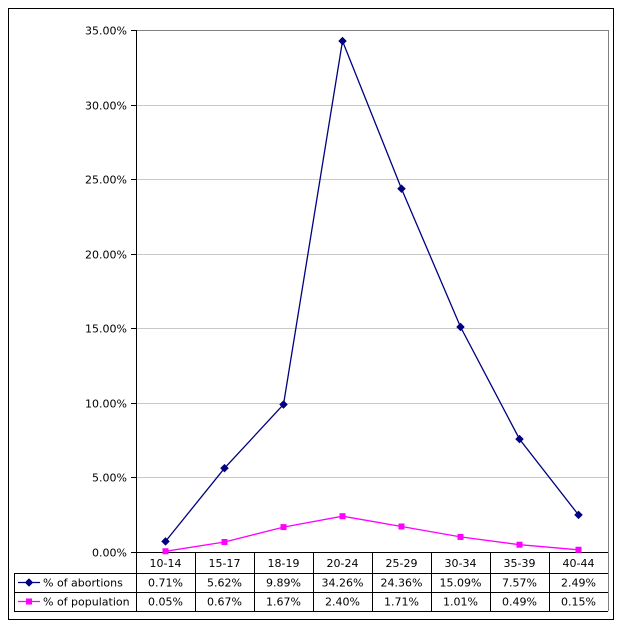  What do you see at coordinates (109, 553) in the screenshot?
I see `y-tick-label: 0.00%` at bounding box center [109, 553].